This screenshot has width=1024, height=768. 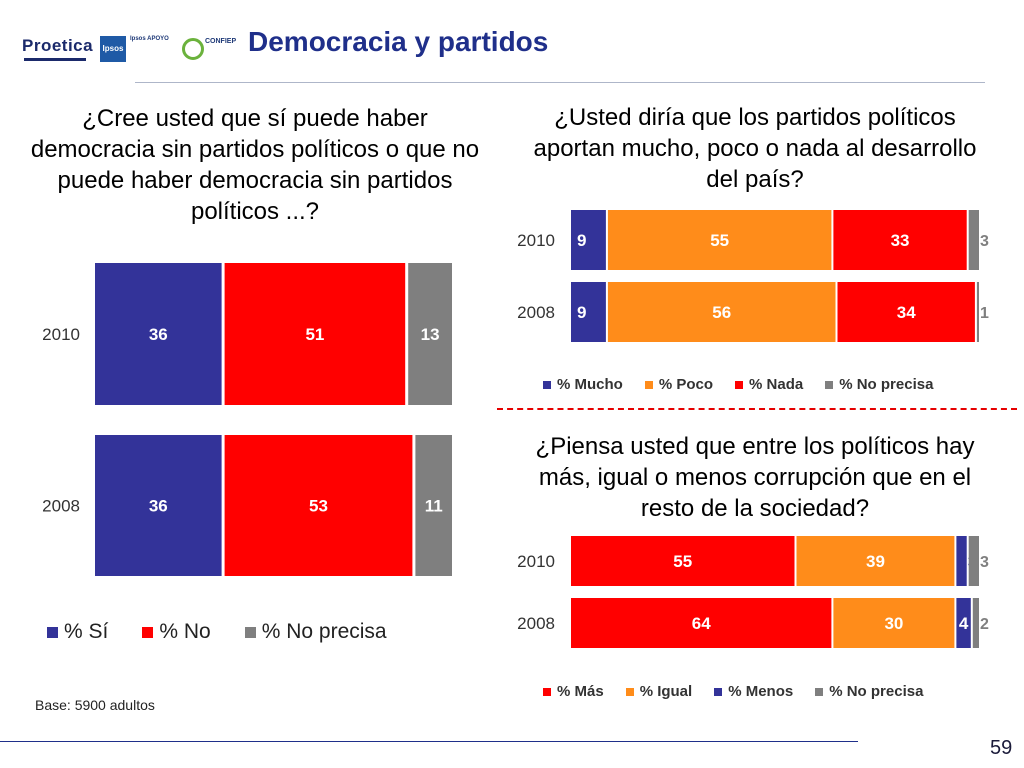 I want to click on legend-item-0: % Sí, so click(x=77, y=632).